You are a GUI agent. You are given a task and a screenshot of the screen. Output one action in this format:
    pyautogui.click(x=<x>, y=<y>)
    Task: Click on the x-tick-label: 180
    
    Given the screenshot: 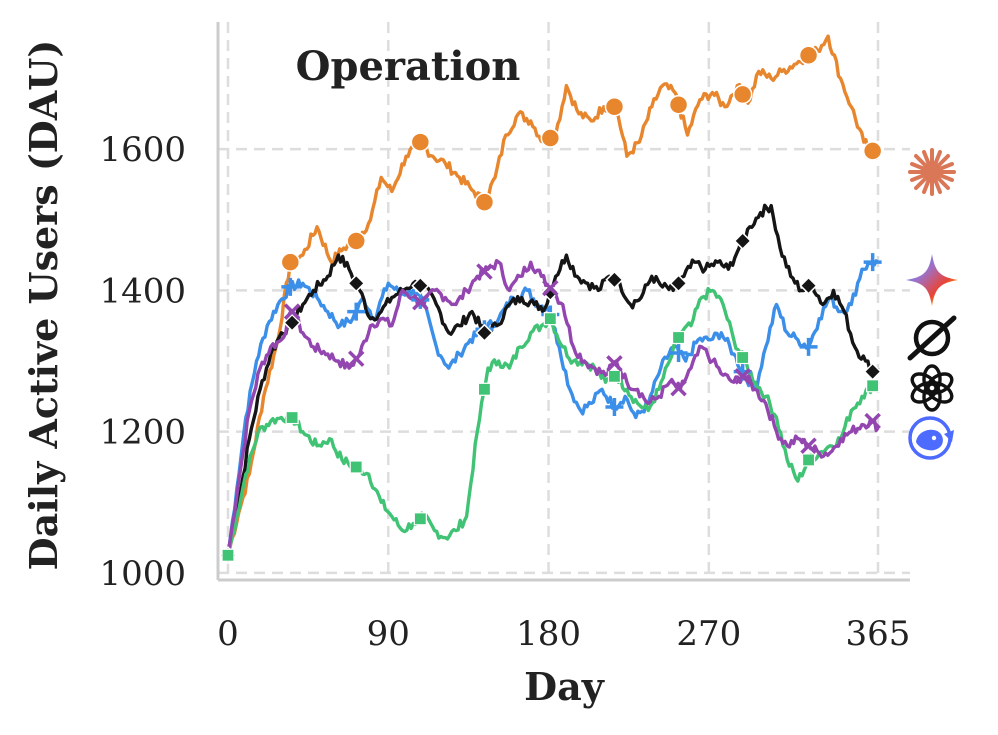 What is the action you would take?
    pyautogui.click(x=548, y=634)
    